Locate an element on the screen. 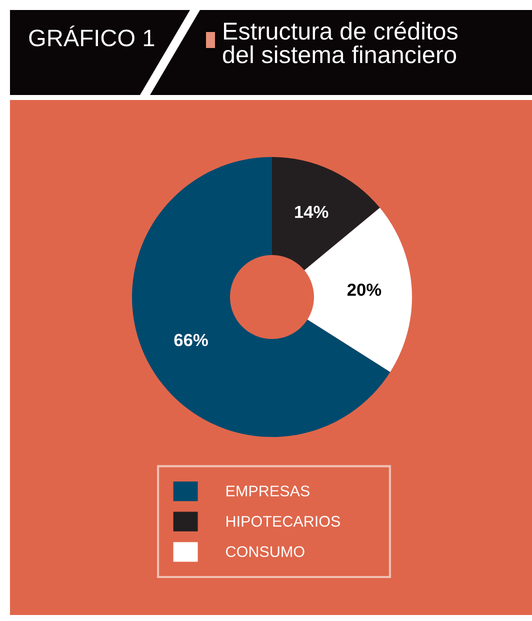 The image size is (532, 621). data-label: 20% is located at coordinates (364, 290).